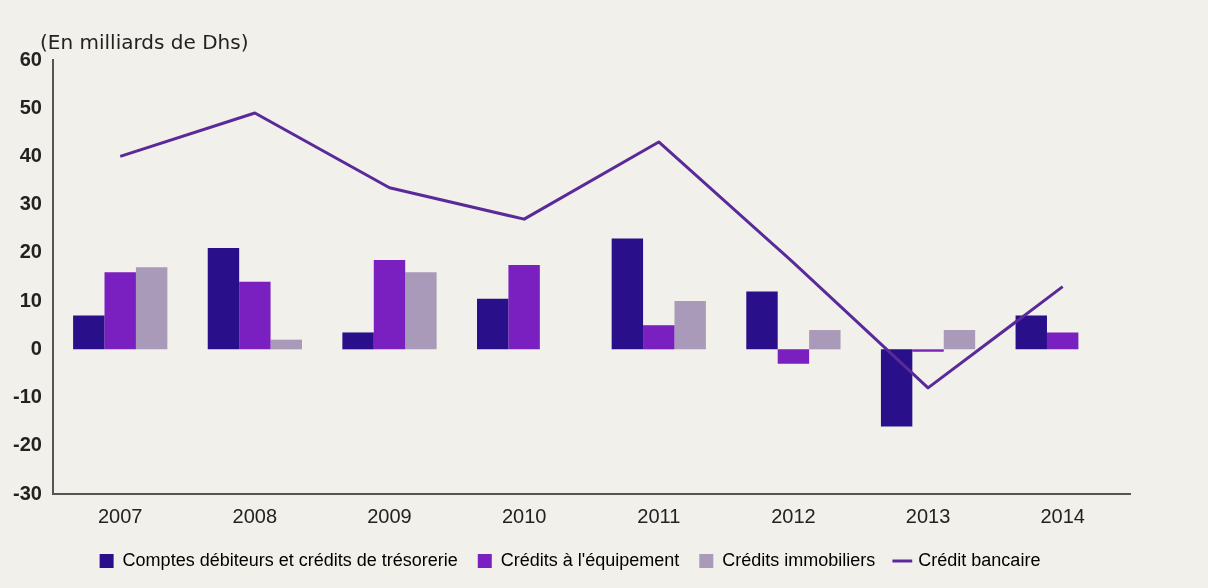 The image size is (1208, 588). Describe the element at coordinates (30, 251) in the screenshot. I see `y-tick-label: 20` at that location.